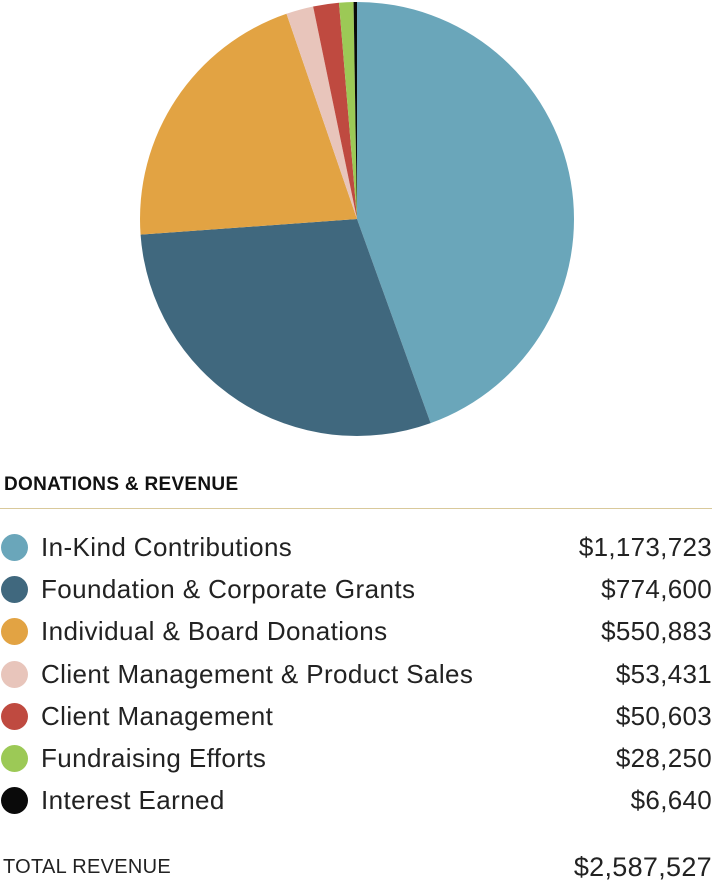 The height and width of the screenshot is (884, 715). I want to click on legend-label: In-Kind Contributions, so click(167, 546).